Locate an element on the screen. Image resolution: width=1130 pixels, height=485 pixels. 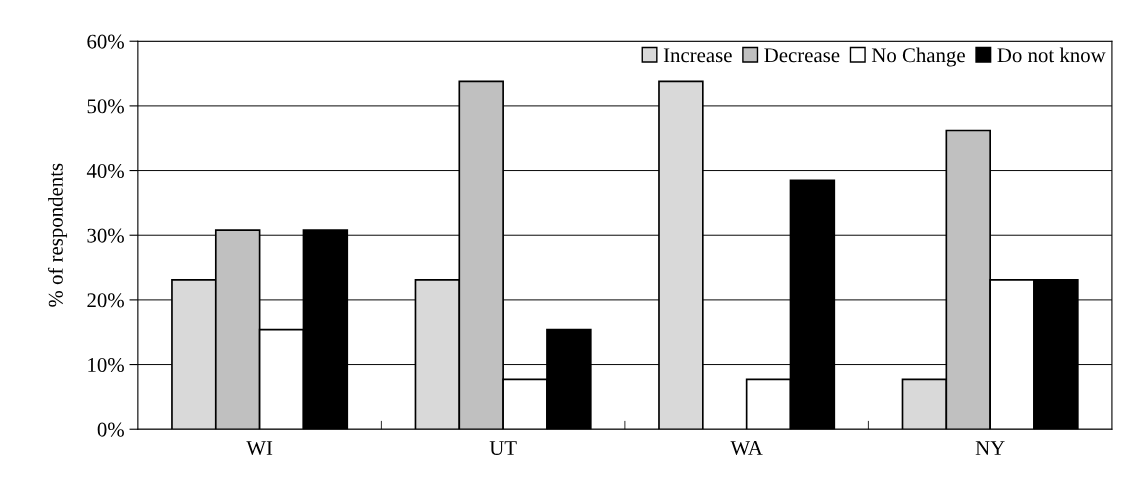
x-tick-label: UT is located at coordinates (503, 448).